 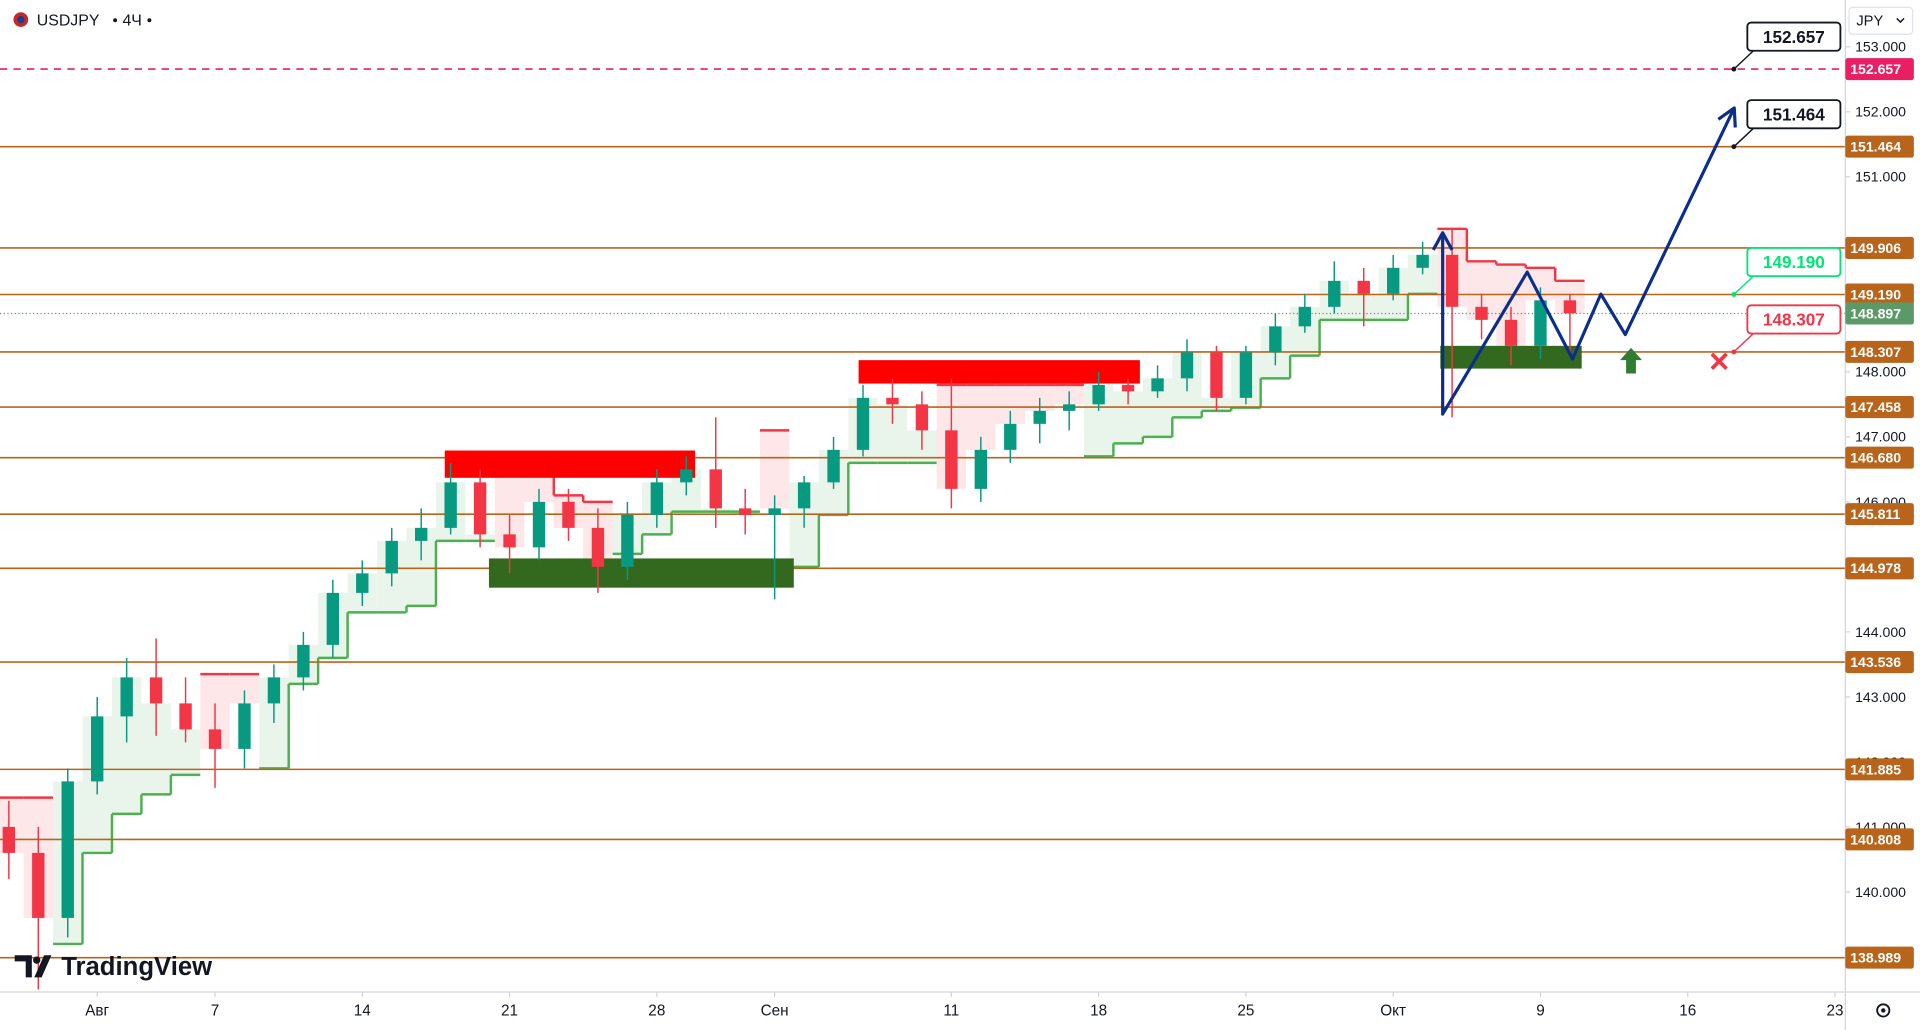 What do you see at coordinates (1875, 352) in the screenshot?
I see `level-tag-label: 148.307` at bounding box center [1875, 352].